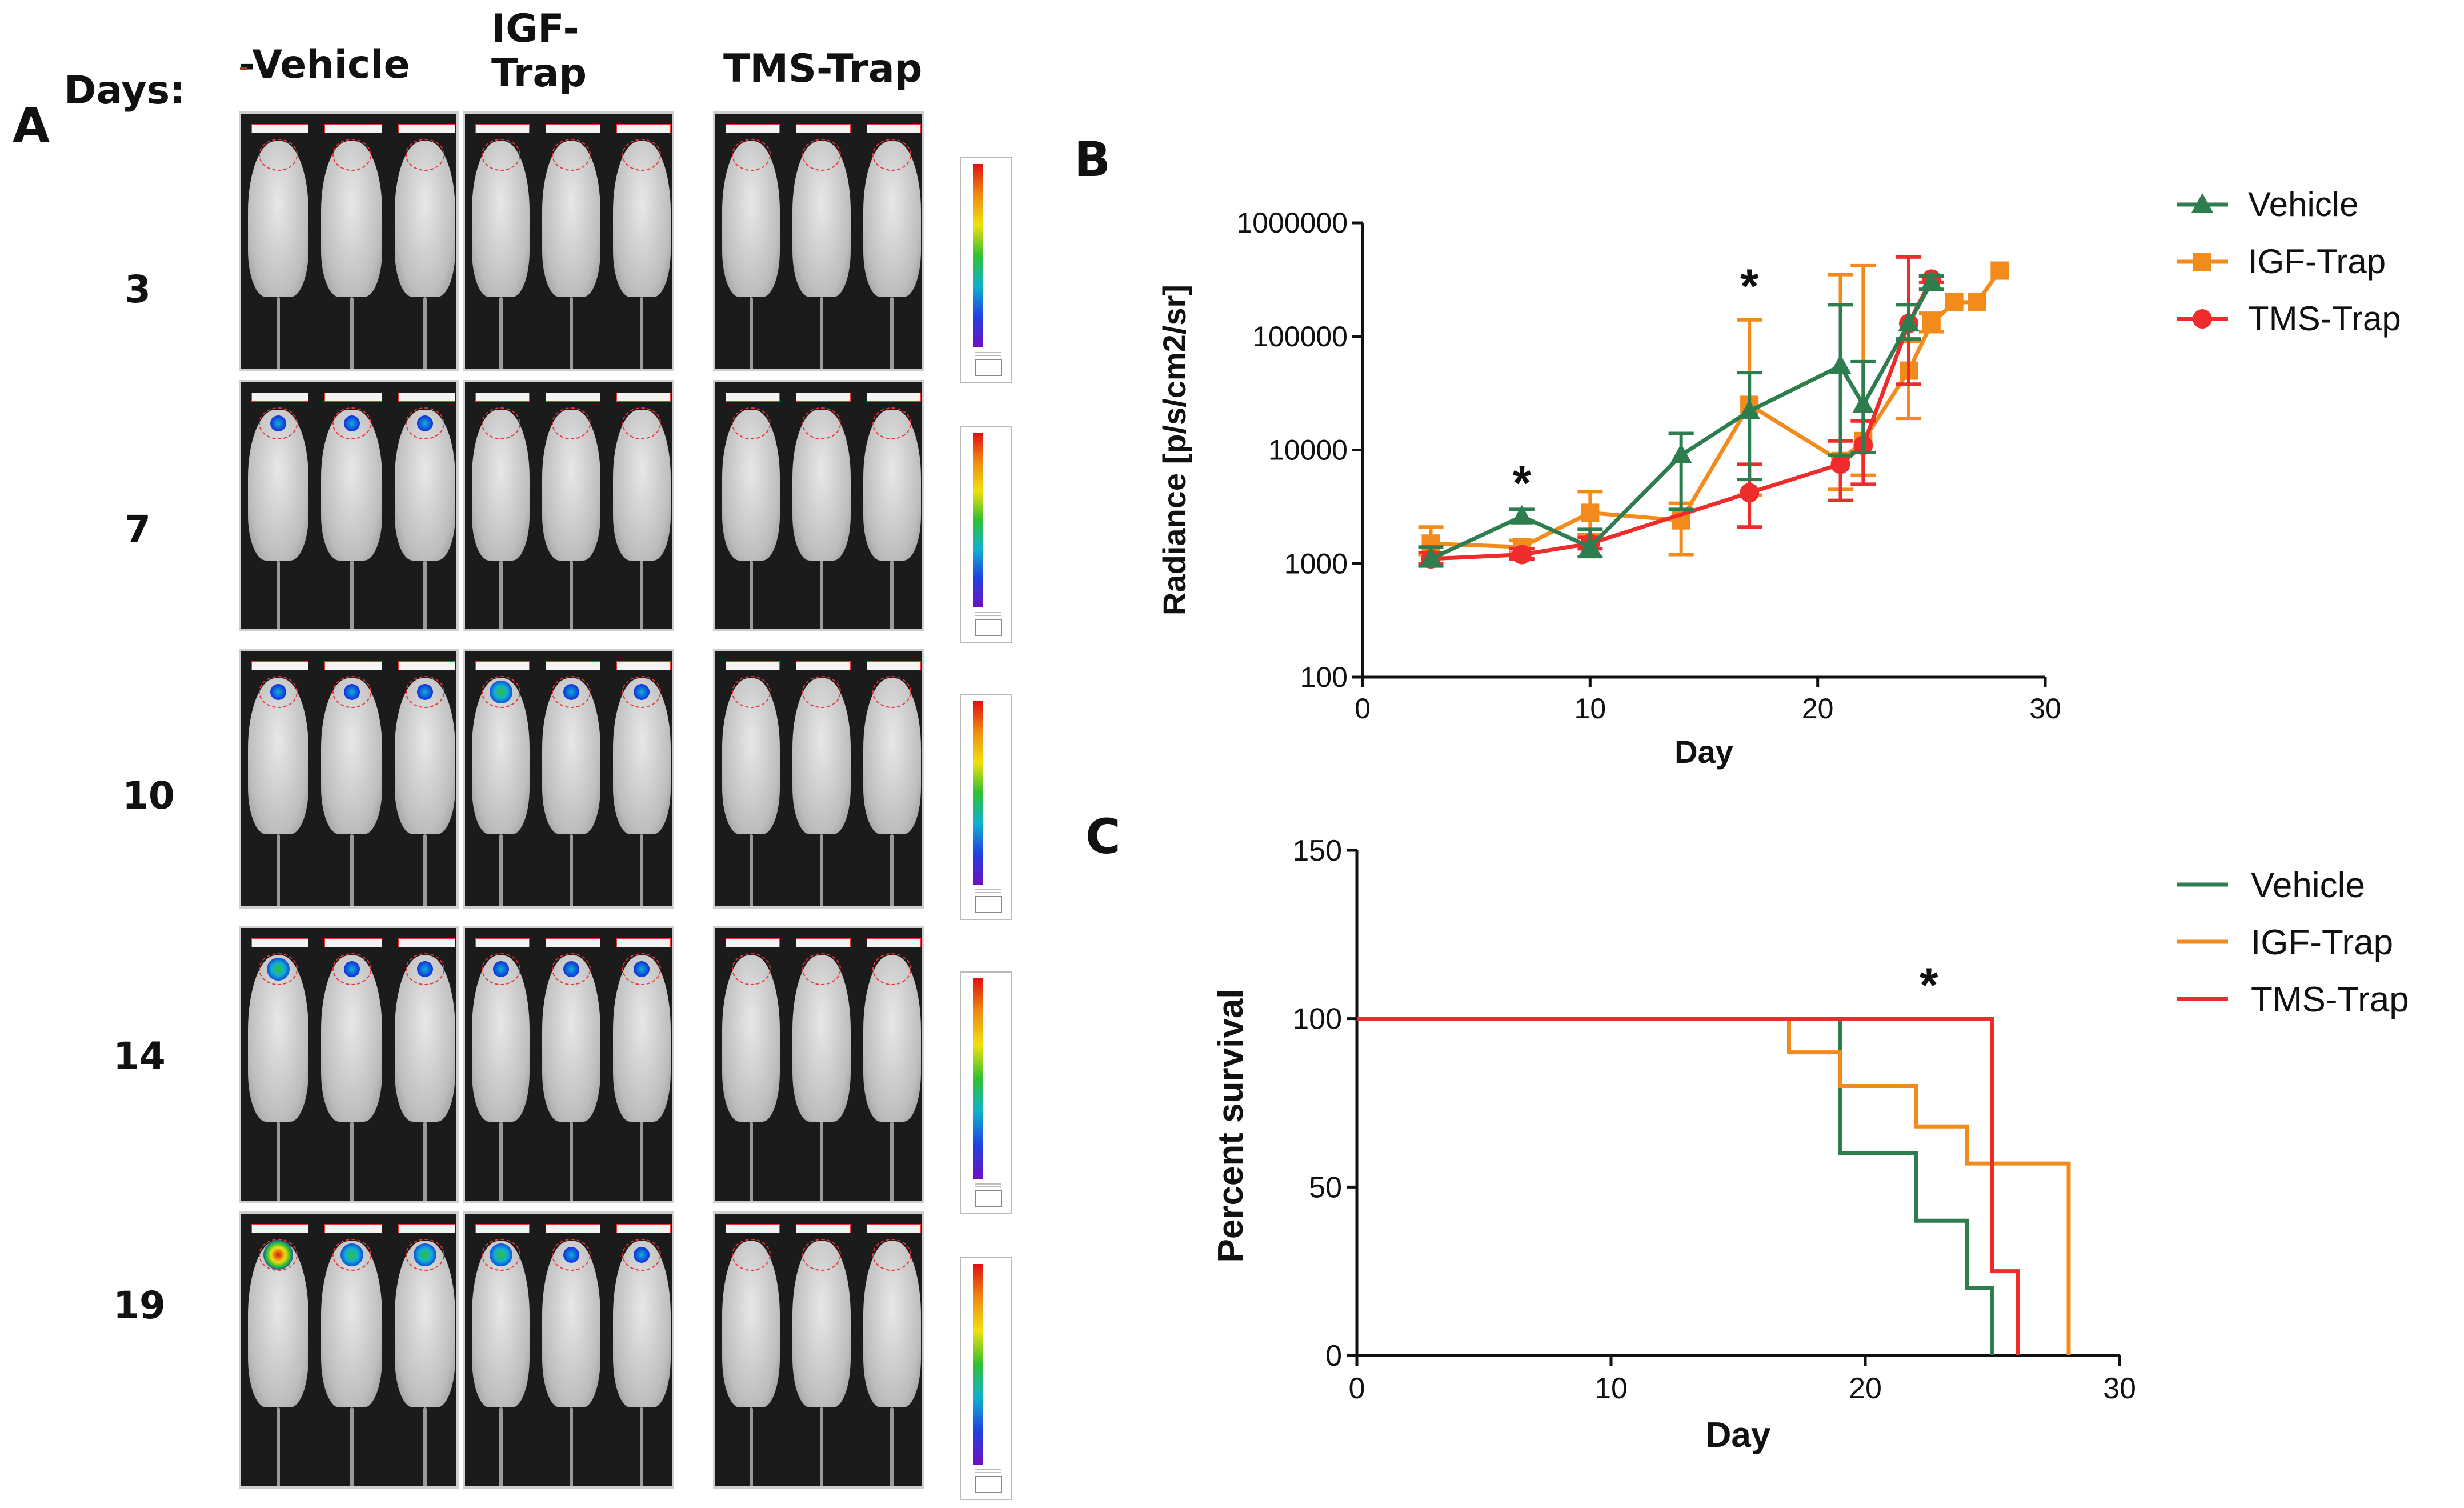 The image size is (2464, 1508). What do you see at coordinates (1308, 450) in the screenshot?
I see `y-tick-label: 10000` at bounding box center [1308, 450].